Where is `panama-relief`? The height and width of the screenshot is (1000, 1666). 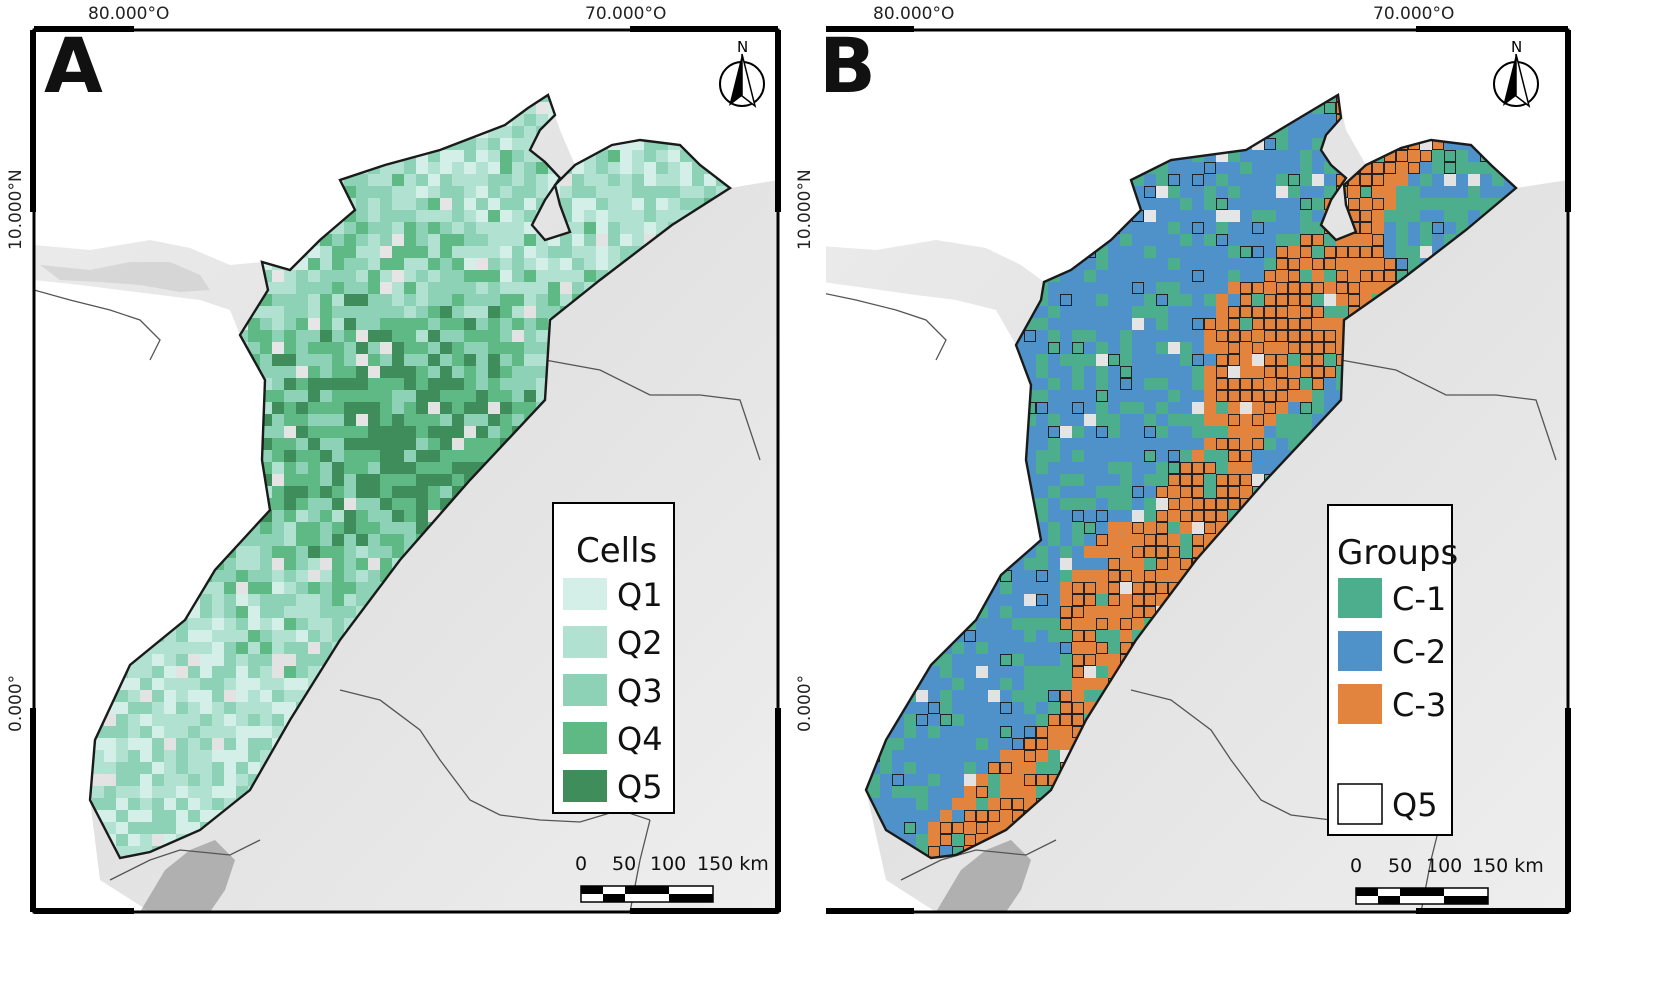 panama-relief is located at coordinates (125, 277).